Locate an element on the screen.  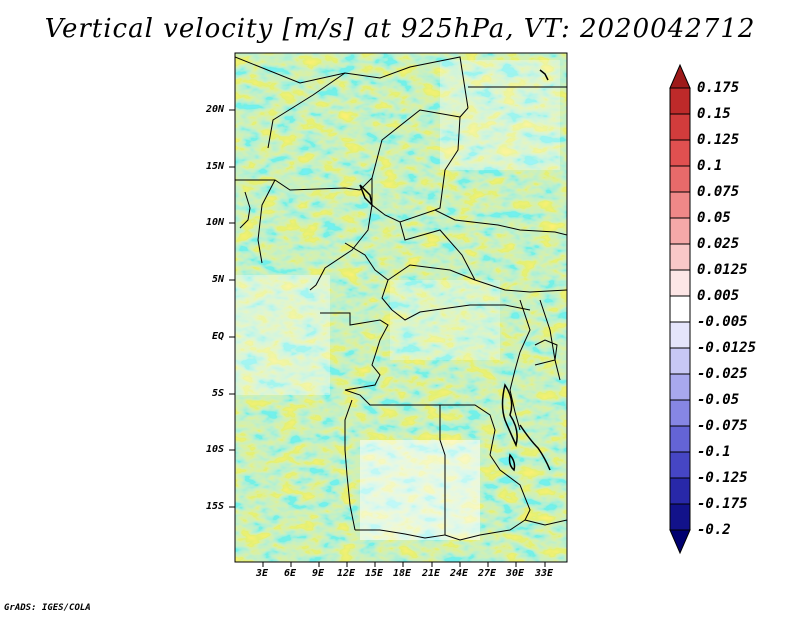
lat-tick-marks is located at coordinates (232, 308).